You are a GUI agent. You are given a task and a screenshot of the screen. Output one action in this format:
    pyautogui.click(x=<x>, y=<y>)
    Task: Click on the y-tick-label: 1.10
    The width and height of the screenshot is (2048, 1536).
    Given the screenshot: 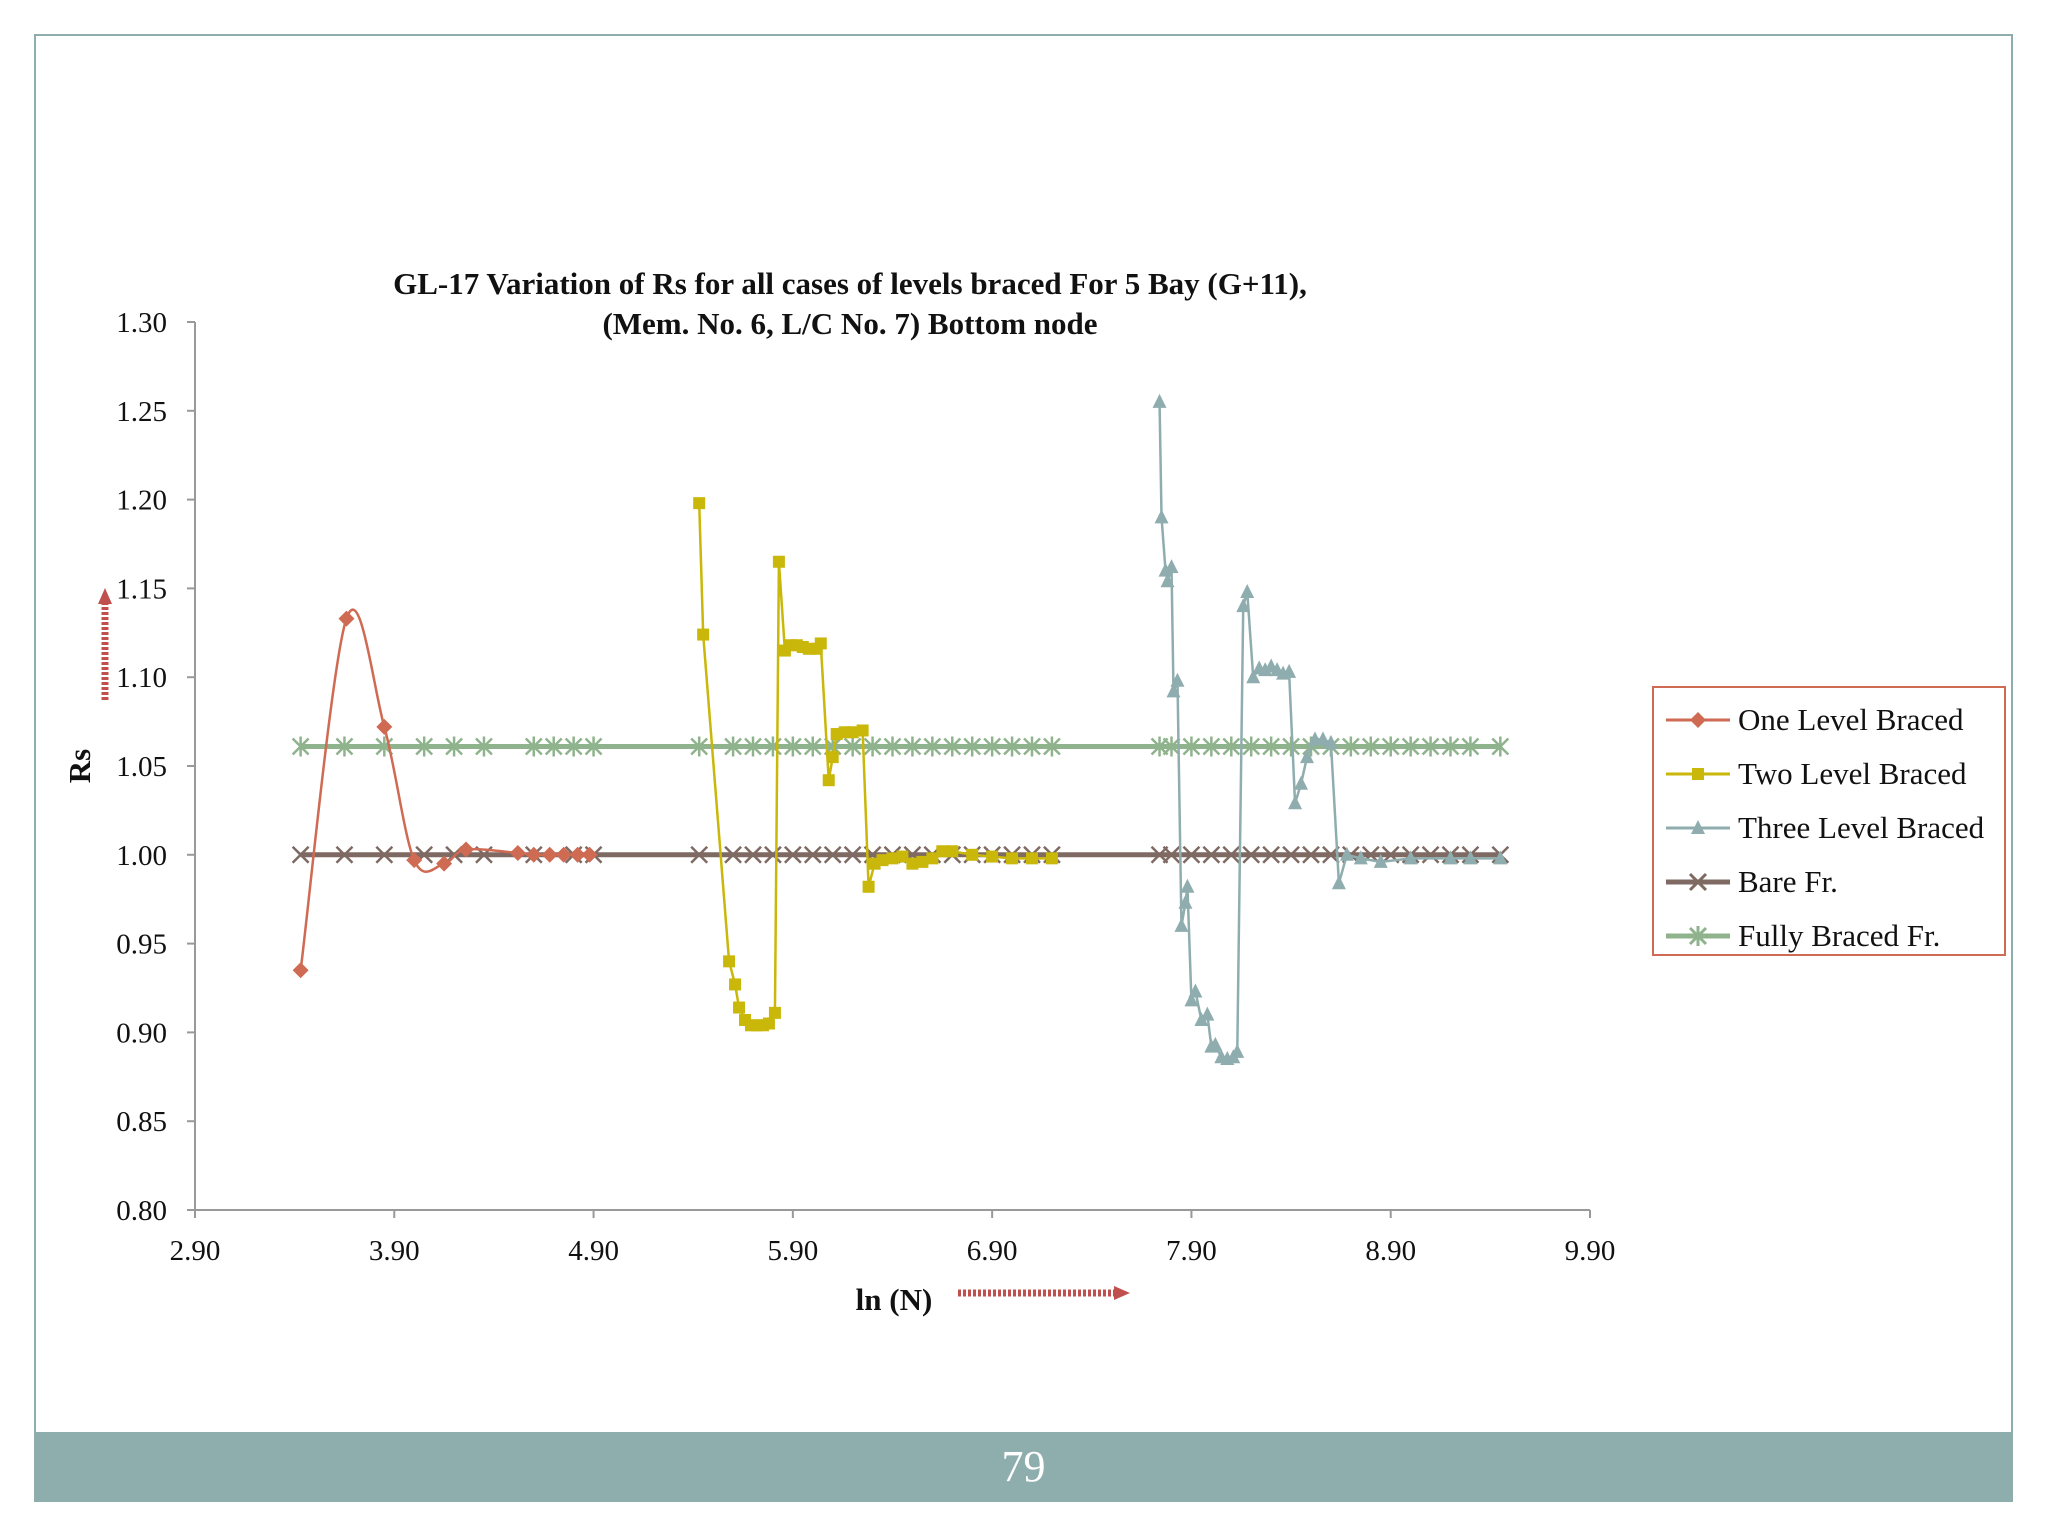 What is the action you would take?
    pyautogui.click(x=141, y=678)
    